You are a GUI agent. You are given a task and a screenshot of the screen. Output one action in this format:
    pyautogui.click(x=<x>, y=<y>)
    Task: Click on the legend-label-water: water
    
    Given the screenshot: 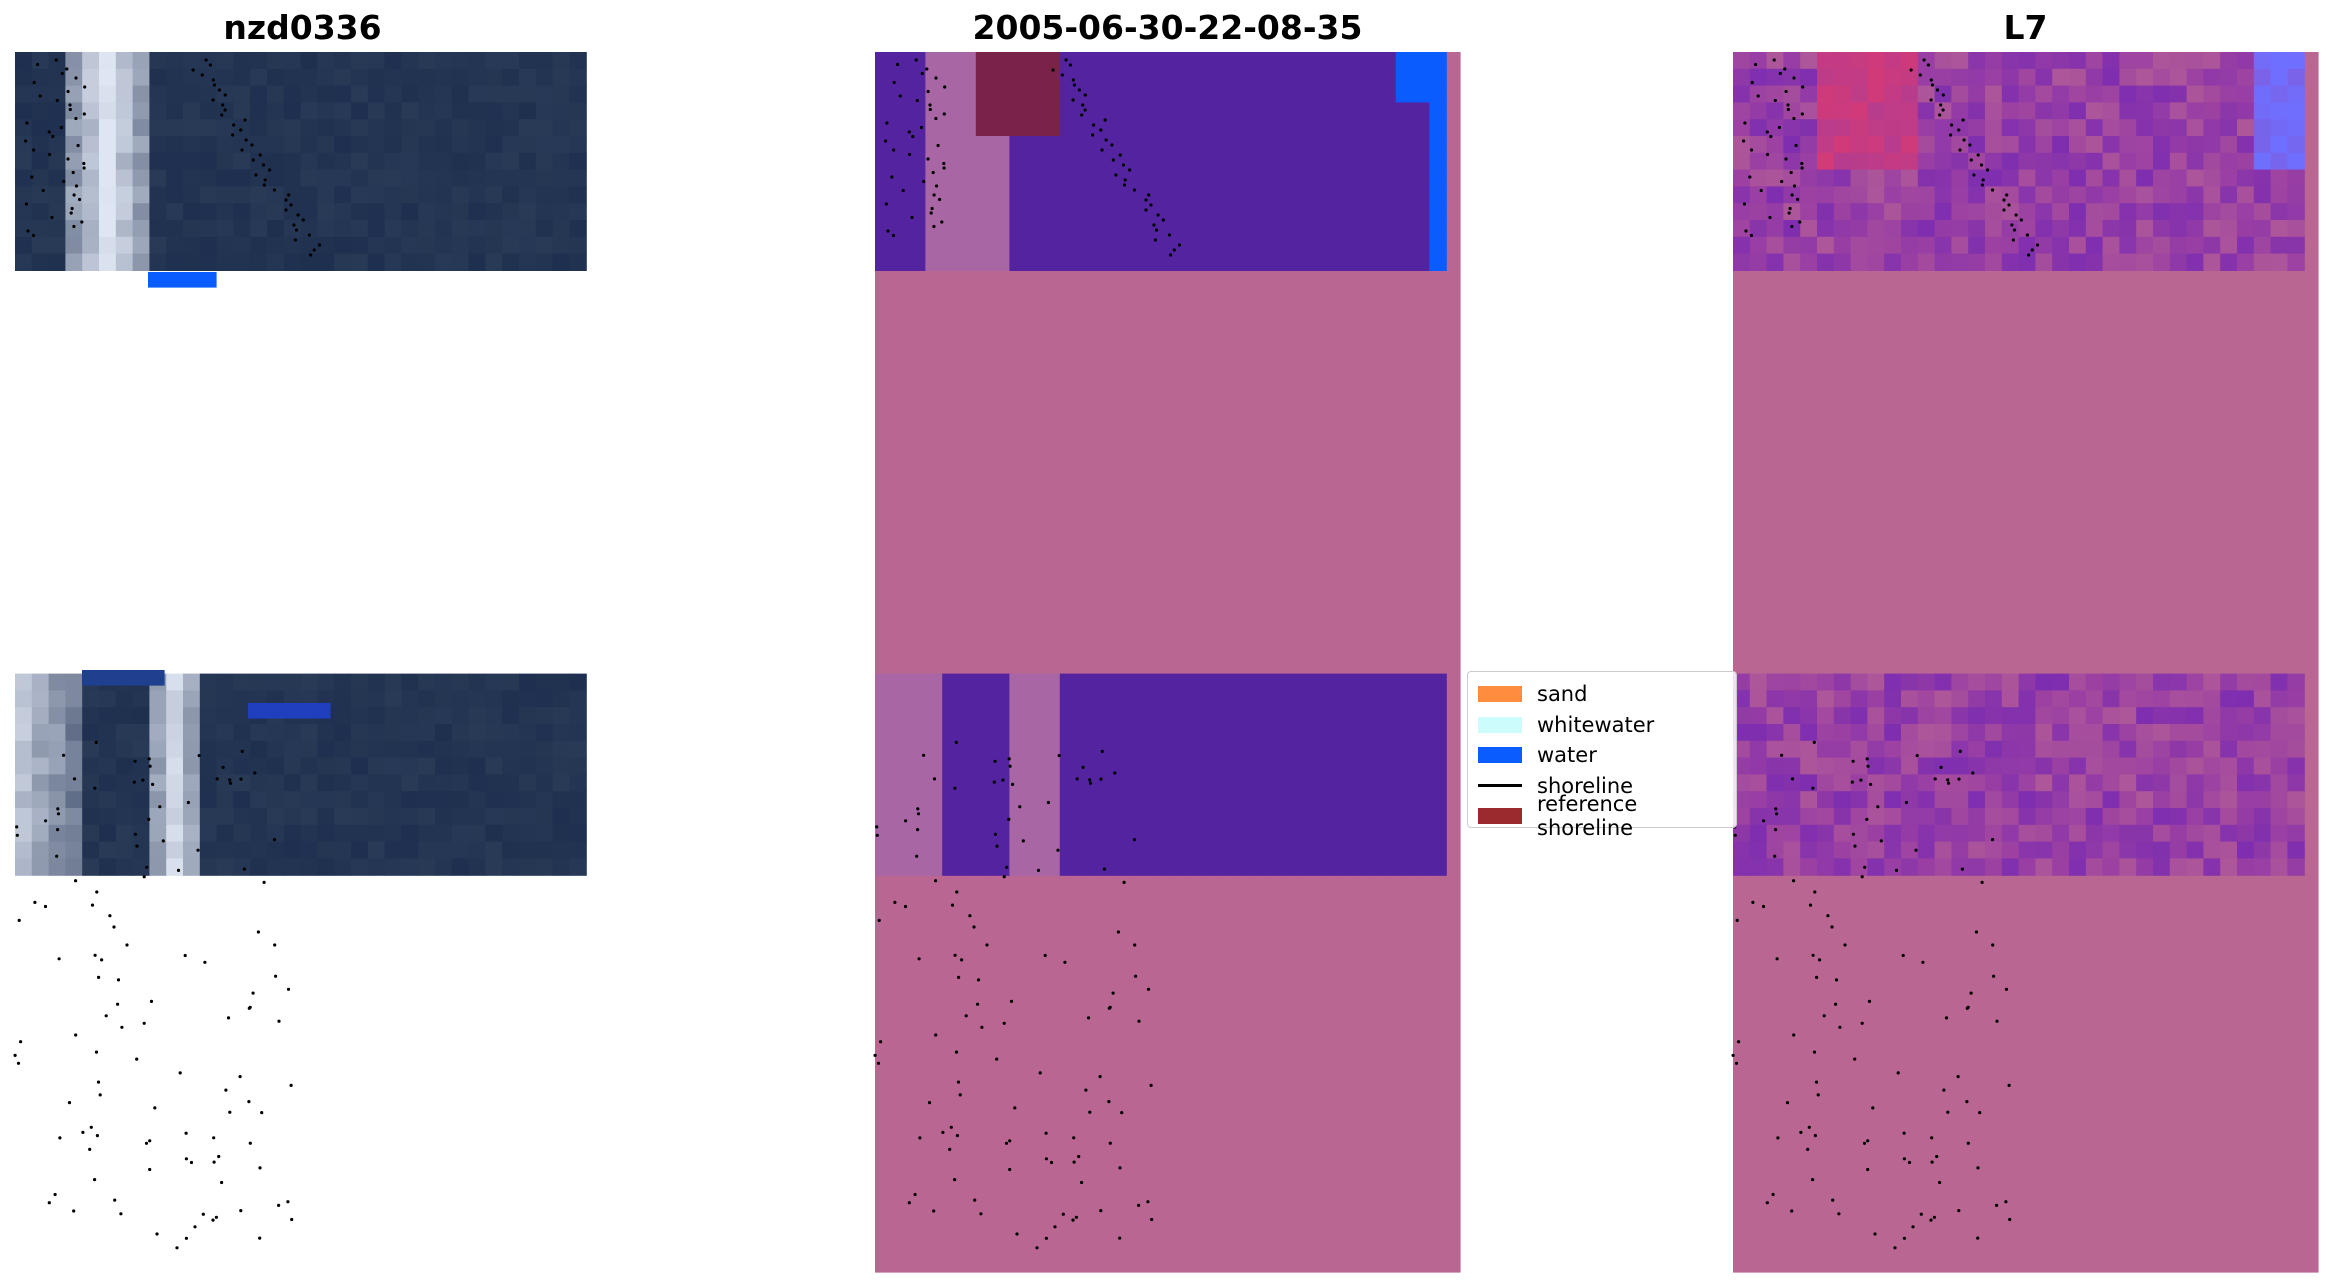 What is the action you would take?
    pyautogui.click(x=1567, y=755)
    